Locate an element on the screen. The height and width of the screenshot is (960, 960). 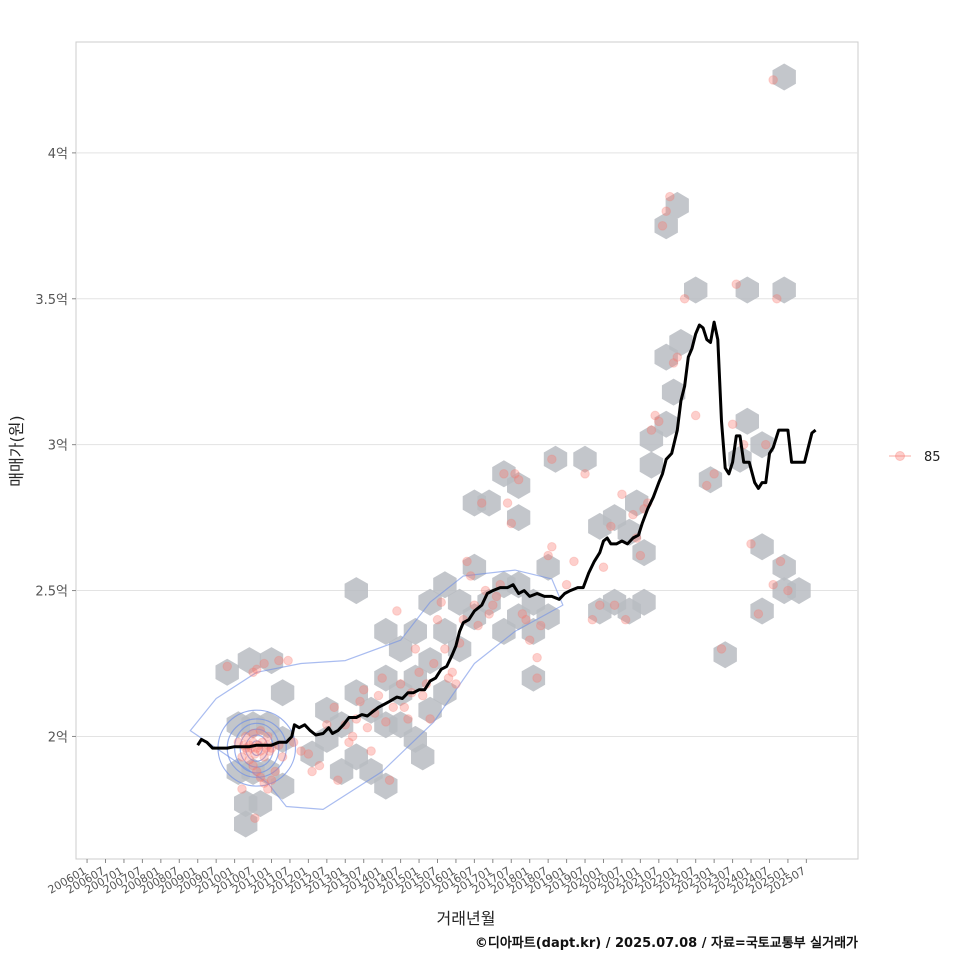
y-tick-label: 3억 is located at coordinates (58, 446).